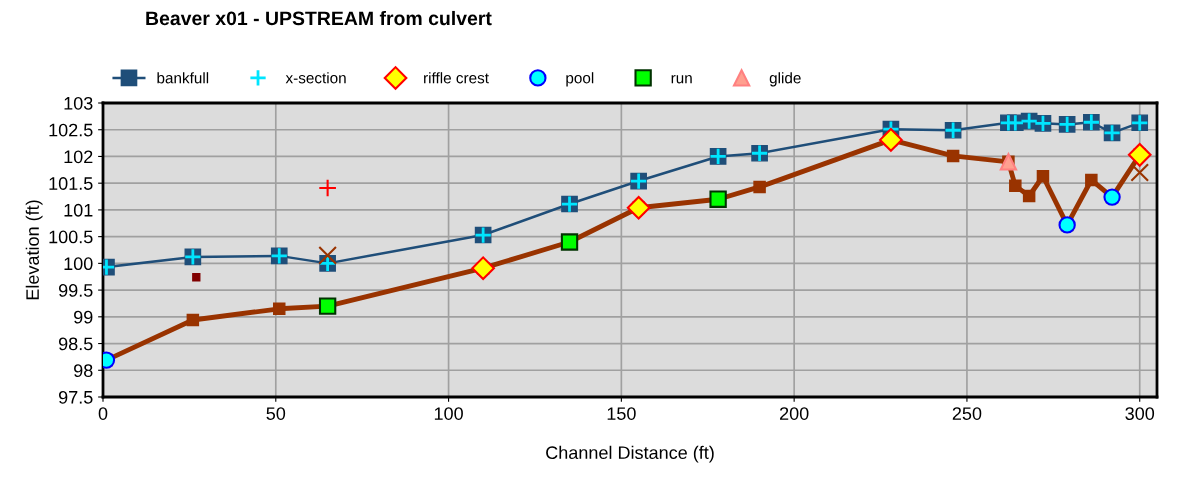  What do you see at coordinates (78, 264) in the screenshot?
I see `y-tick-label: 100` at bounding box center [78, 264].